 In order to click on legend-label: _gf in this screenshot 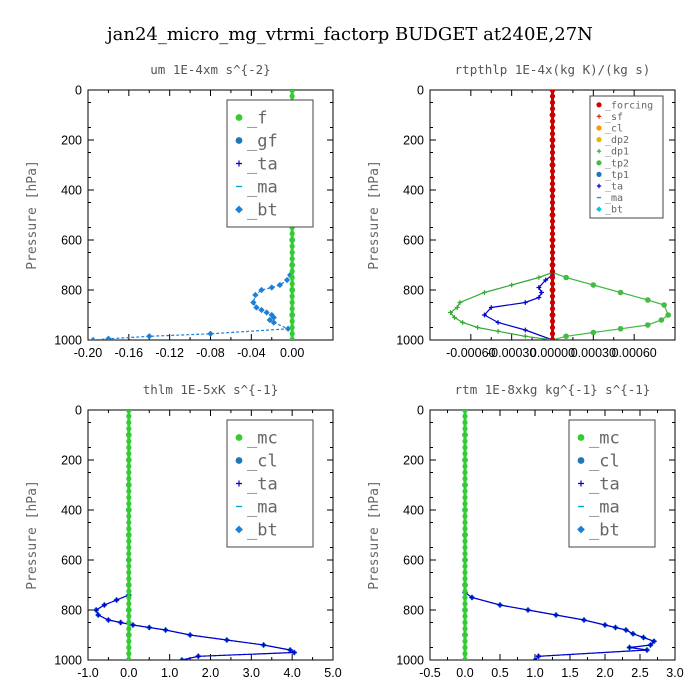, I will do `click(262, 142)`.